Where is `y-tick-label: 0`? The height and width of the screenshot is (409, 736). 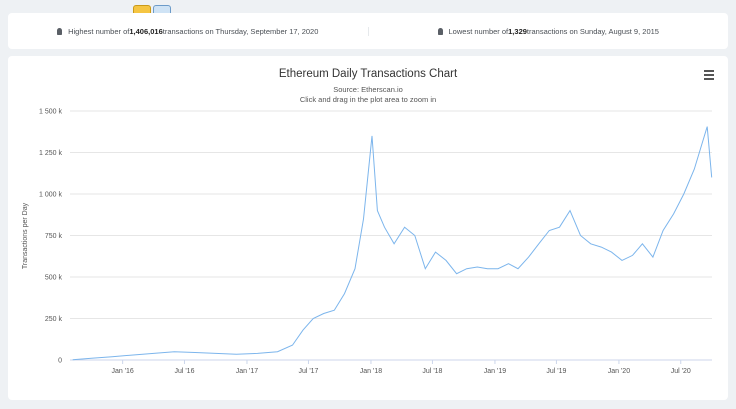
y-tick-label: 0 is located at coordinates (60, 361).